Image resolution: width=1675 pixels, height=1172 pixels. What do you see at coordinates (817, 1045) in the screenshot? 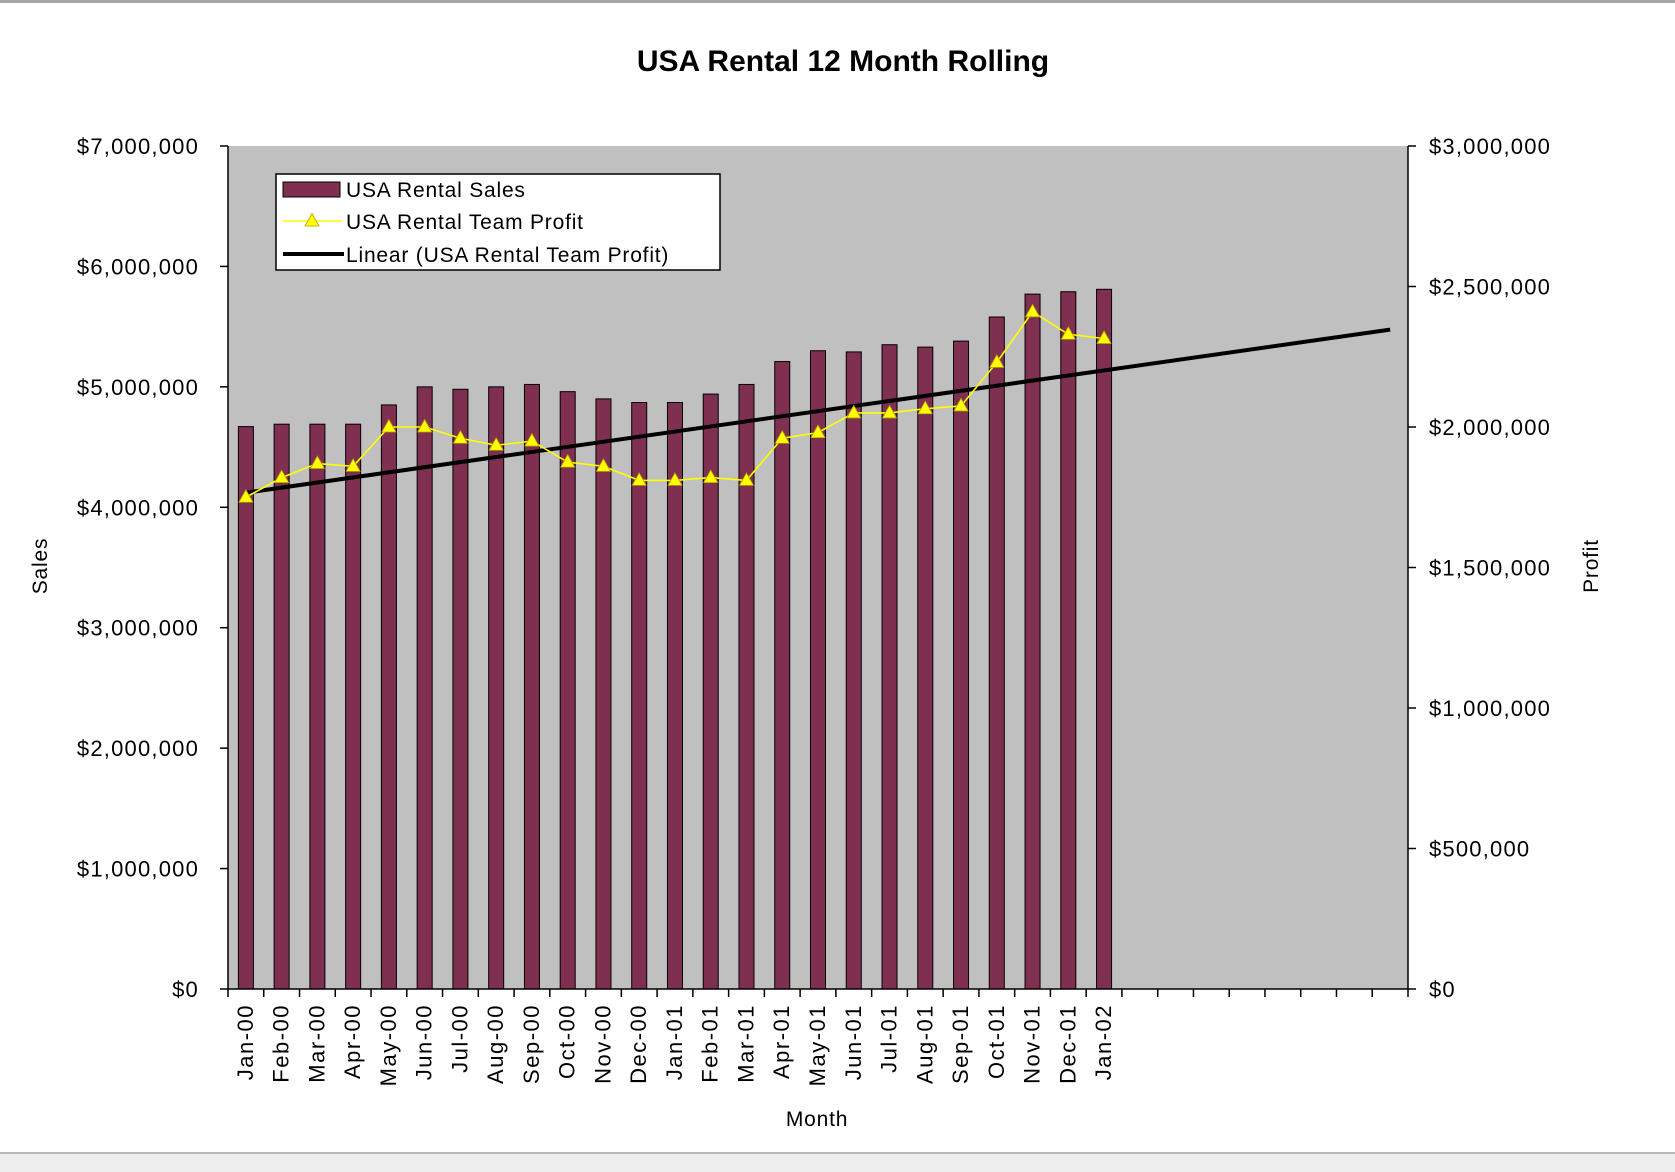
I see `x-tick-label: May-01` at bounding box center [817, 1045].